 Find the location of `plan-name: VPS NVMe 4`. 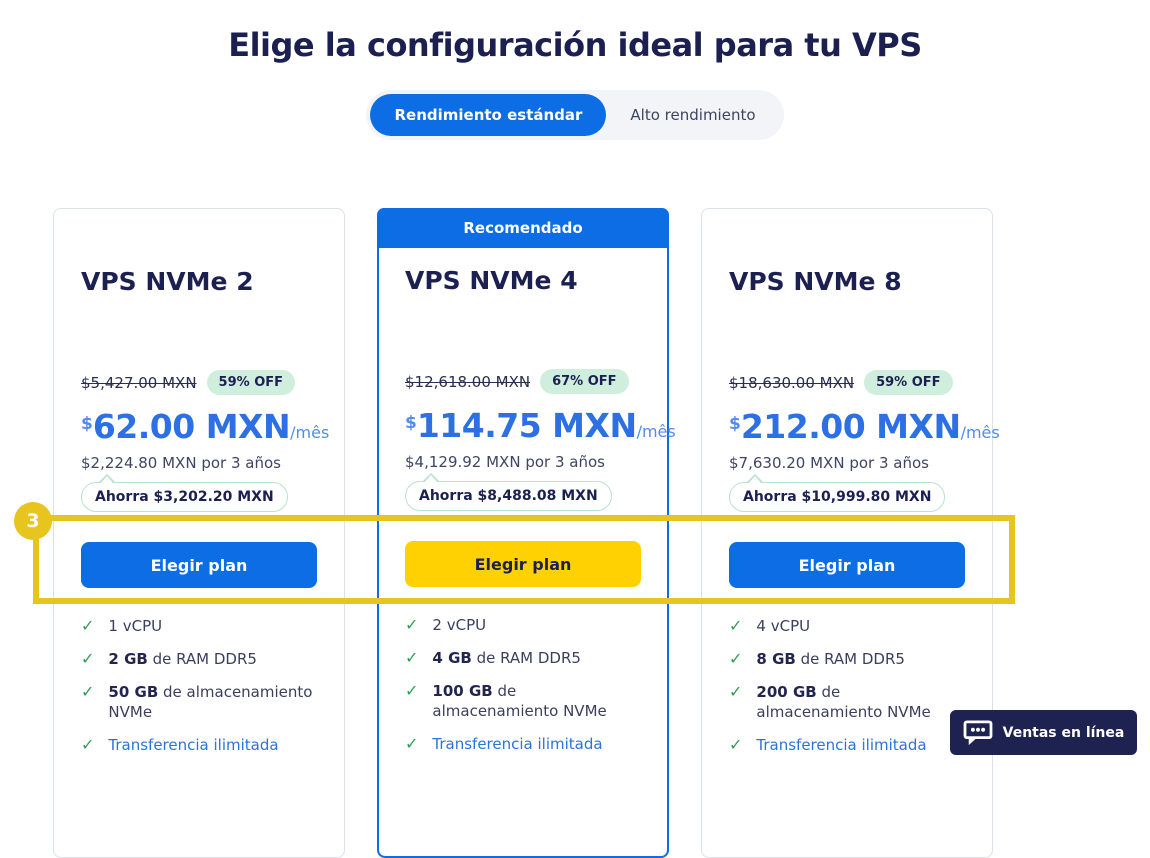

plan-name: VPS NVMe 4 is located at coordinates (491, 280).